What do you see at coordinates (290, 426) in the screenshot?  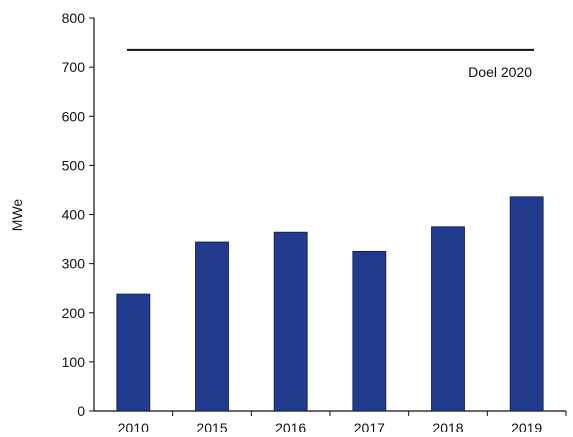 I see `x-tick-label: 2016` at bounding box center [290, 426].